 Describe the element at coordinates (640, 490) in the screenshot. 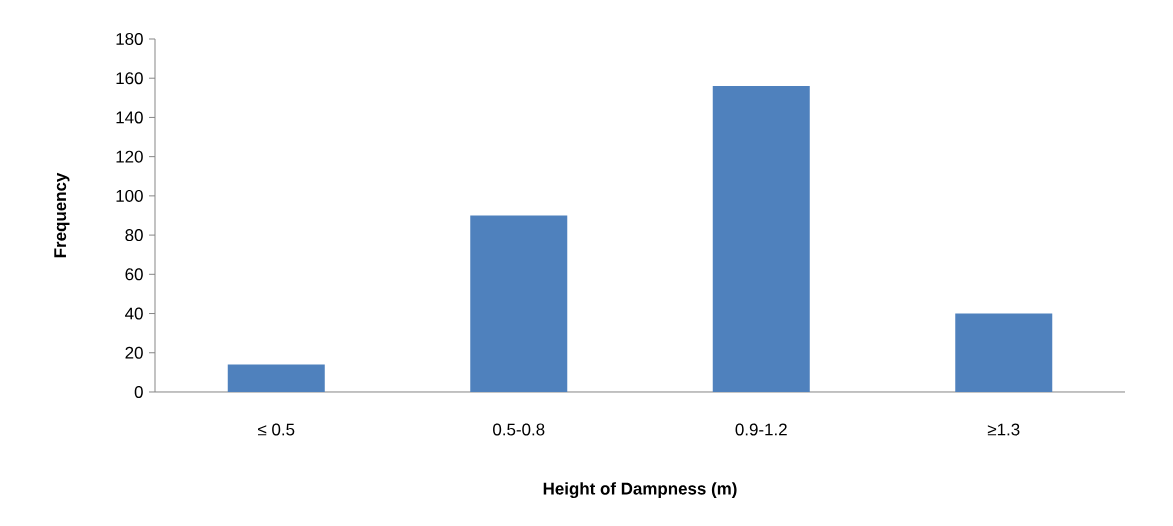

I see `x-axis-title: Height of Dampness (m)` at that location.